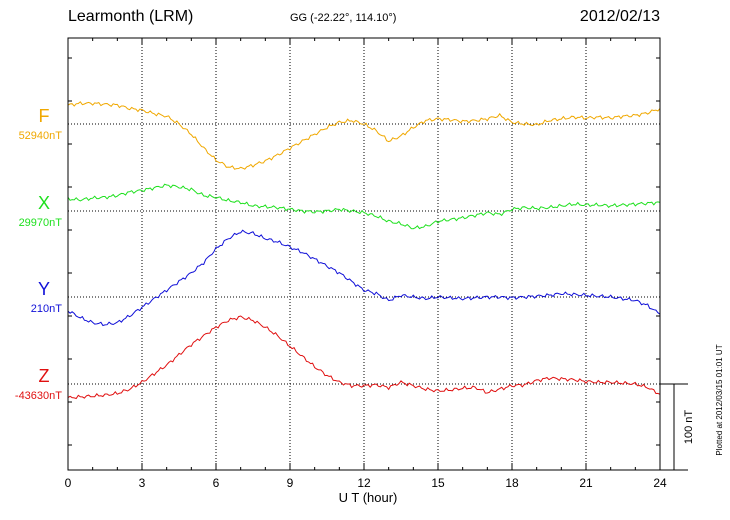 Image resolution: width=730 pixels, height=520 pixels. Describe the element at coordinates (438, 483) in the screenshot. I see `x-tick-label: 15` at that location.